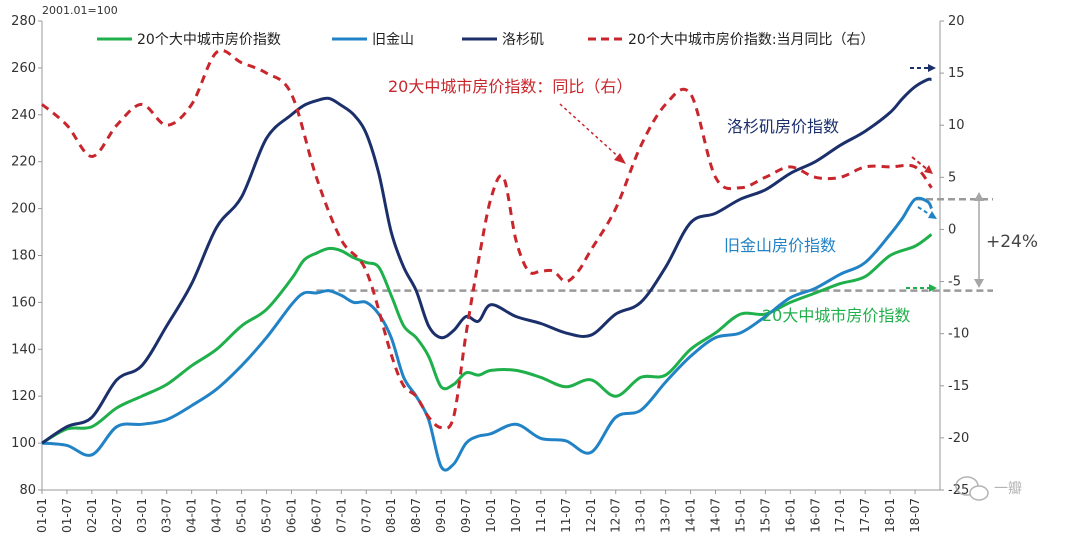 The width and height of the screenshot is (1080, 536). Describe the element at coordinates (23, 68) in the screenshot. I see `left-tick-label: 260` at that location.